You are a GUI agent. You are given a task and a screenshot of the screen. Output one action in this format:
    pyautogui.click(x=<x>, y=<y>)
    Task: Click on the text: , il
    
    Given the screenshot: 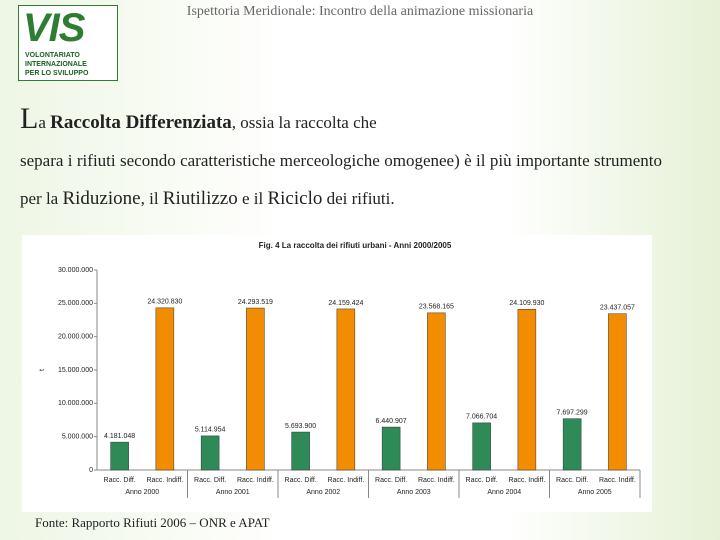 What is the action you would take?
    pyautogui.click(x=151, y=198)
    